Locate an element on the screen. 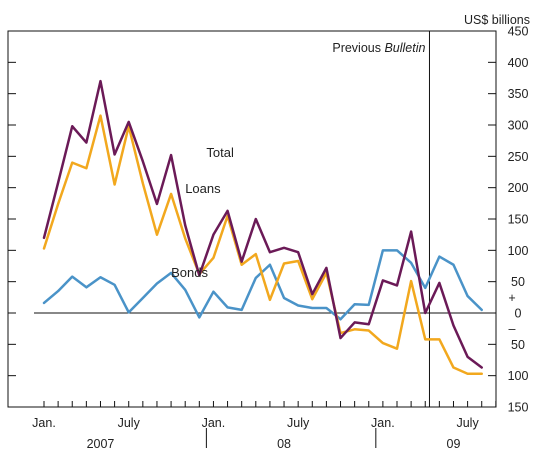 The width and height of the screenshot is (533, 450). y-tick-label: 400 is located at coordinates (518, 63).